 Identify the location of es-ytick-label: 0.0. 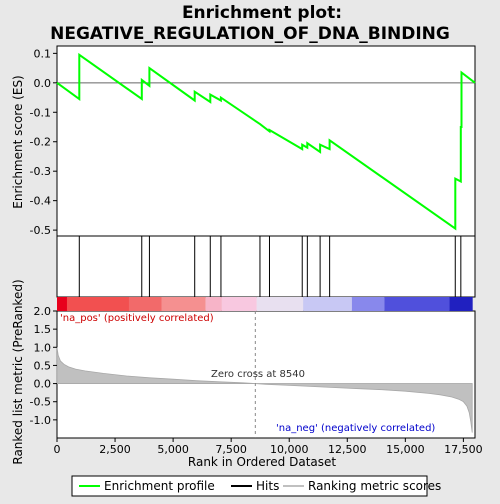
(43, 83).